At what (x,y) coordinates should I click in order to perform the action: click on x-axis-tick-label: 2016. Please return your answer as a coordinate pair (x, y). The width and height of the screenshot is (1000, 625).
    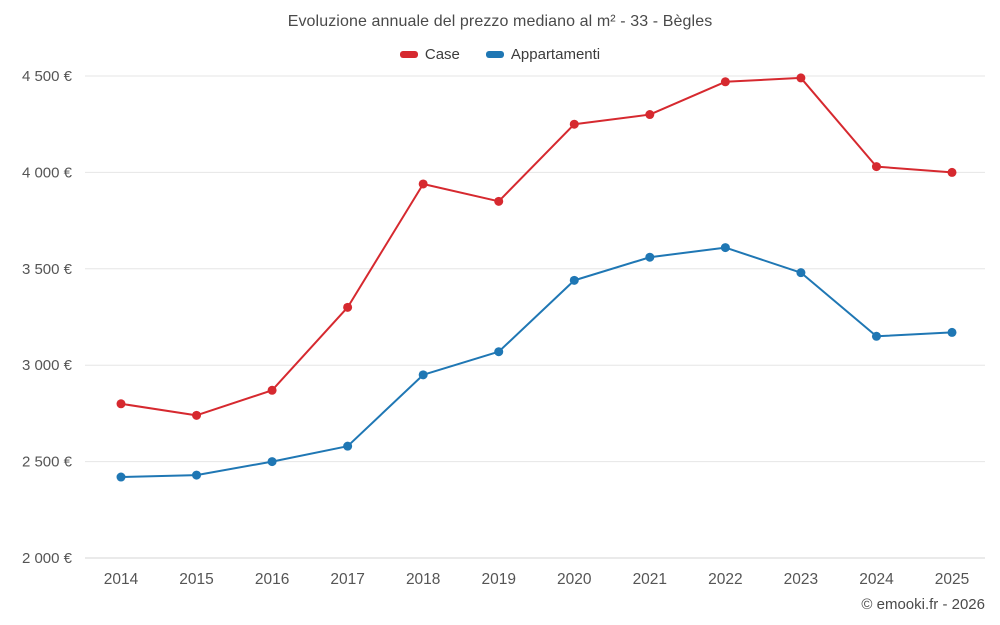
    Looking at the image, I should click on (272, 579).